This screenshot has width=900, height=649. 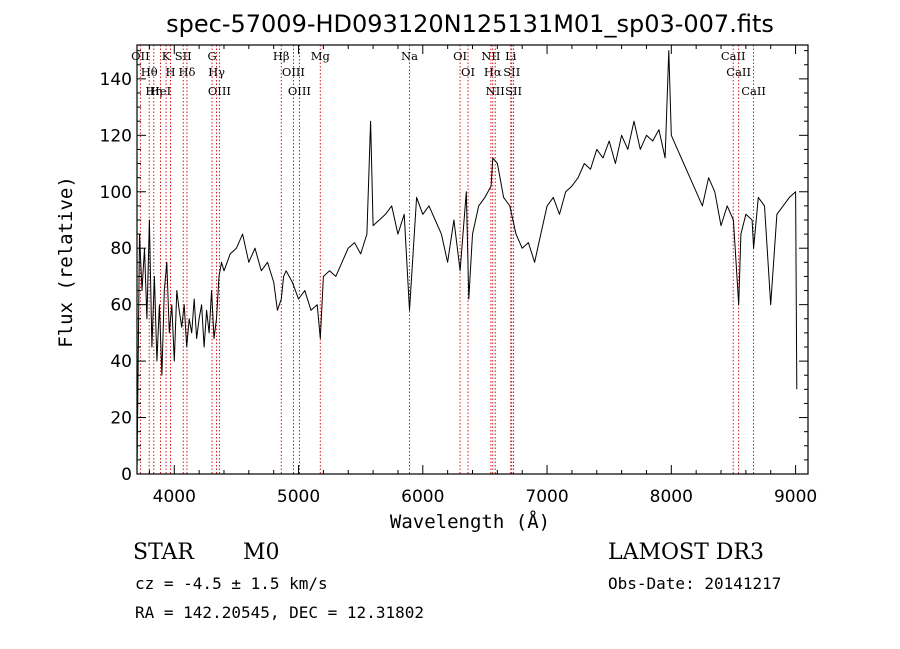 What do you see at coordinates (149, 72) in the screenshot?
I see `line-marker-label-1: Hθ` at bounding box center [149, 72].